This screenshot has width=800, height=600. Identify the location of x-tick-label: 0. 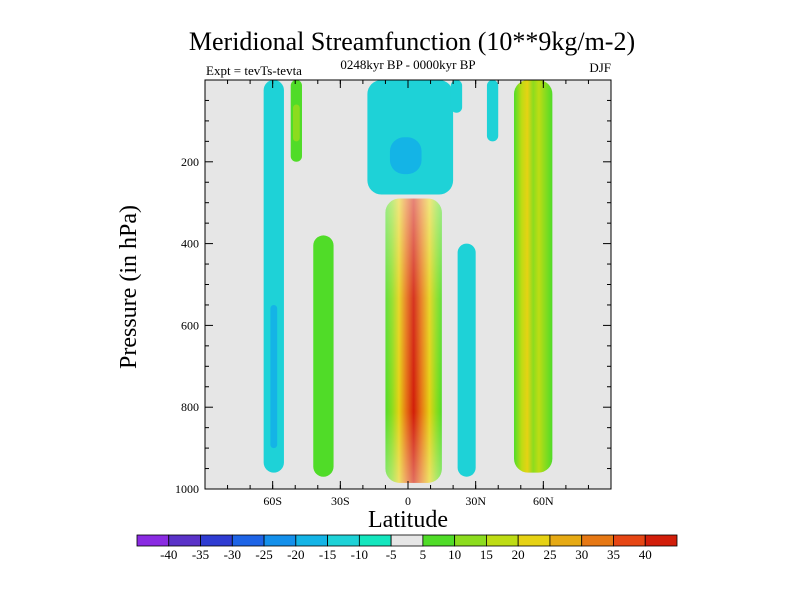
(408, 501).